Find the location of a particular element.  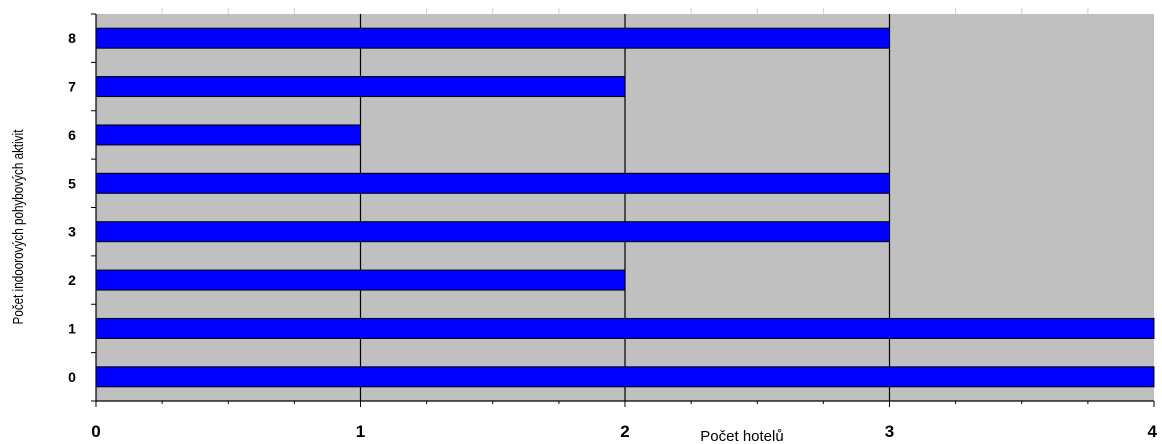

y-tick-label: 0 is located at coordinates (72, 377).